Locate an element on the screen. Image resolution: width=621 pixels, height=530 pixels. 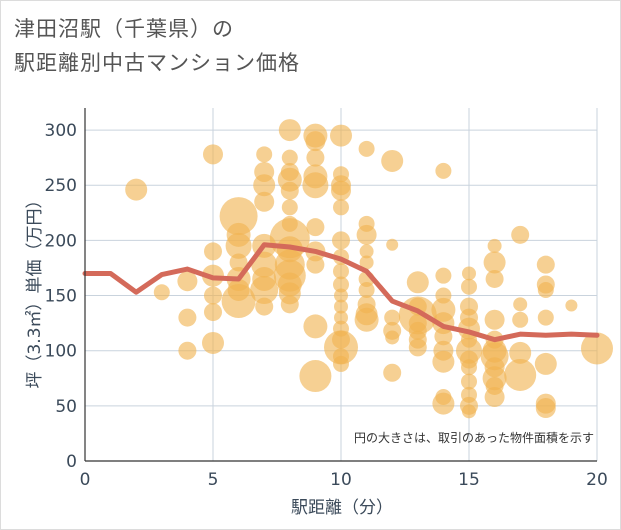
y-tick-label: 50 is located at coordinates (66, 407).